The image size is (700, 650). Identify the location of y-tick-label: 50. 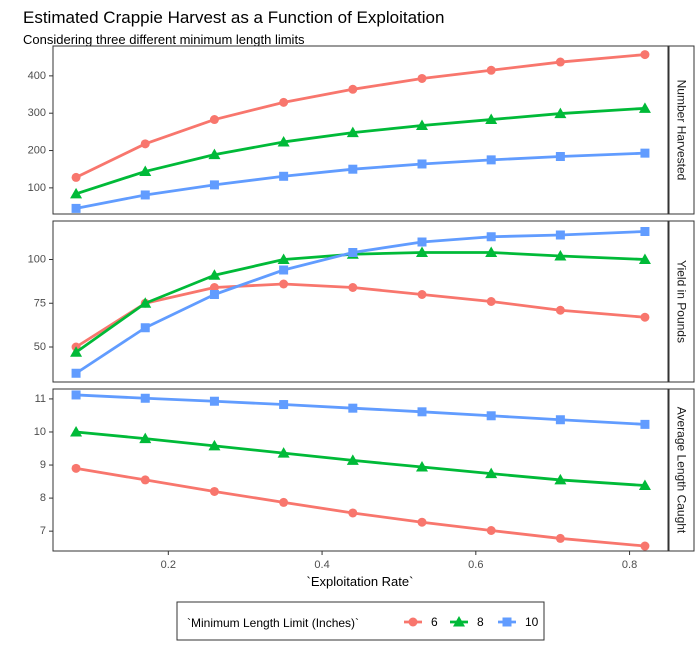
(40, 347).